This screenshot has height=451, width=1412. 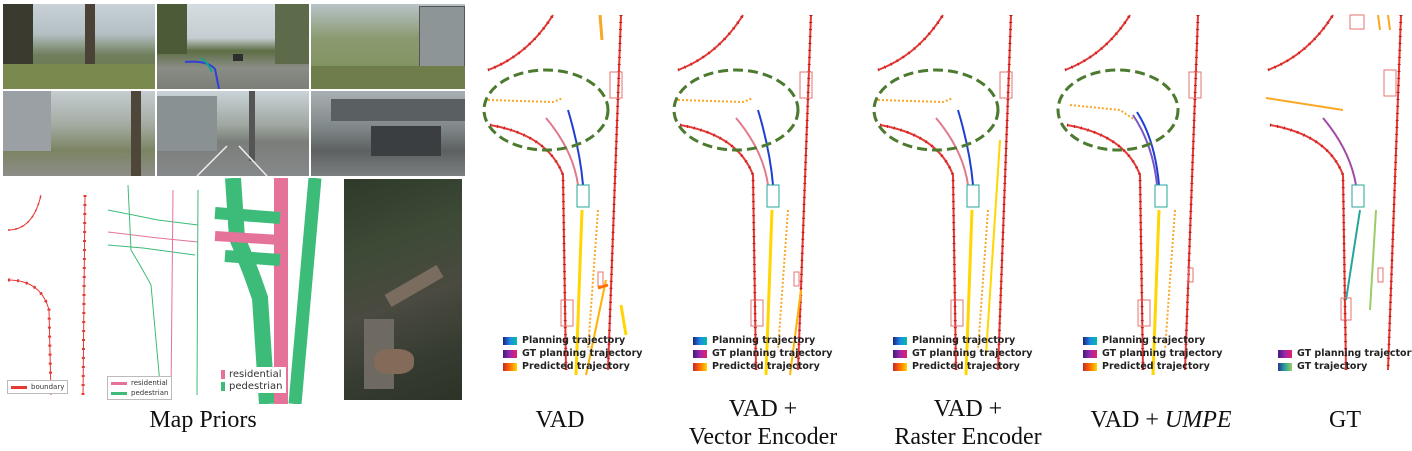 I want to click on panel-vad, so click(x=555, y=195).